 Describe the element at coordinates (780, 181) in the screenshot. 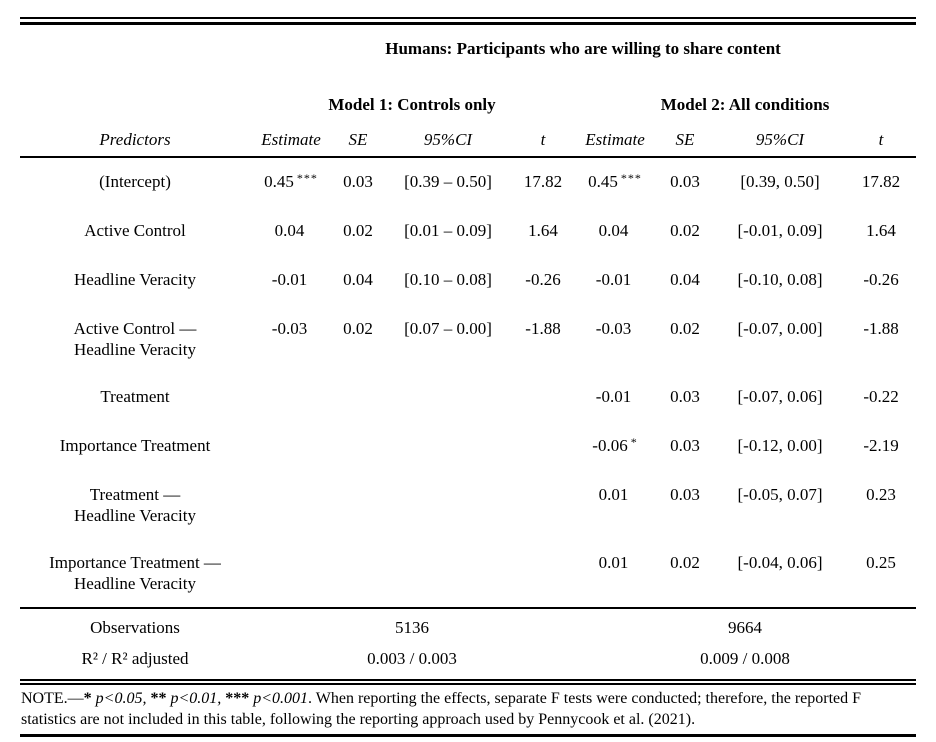

I see `m2-ci-cell: [0.39, 0.50]` at that location.